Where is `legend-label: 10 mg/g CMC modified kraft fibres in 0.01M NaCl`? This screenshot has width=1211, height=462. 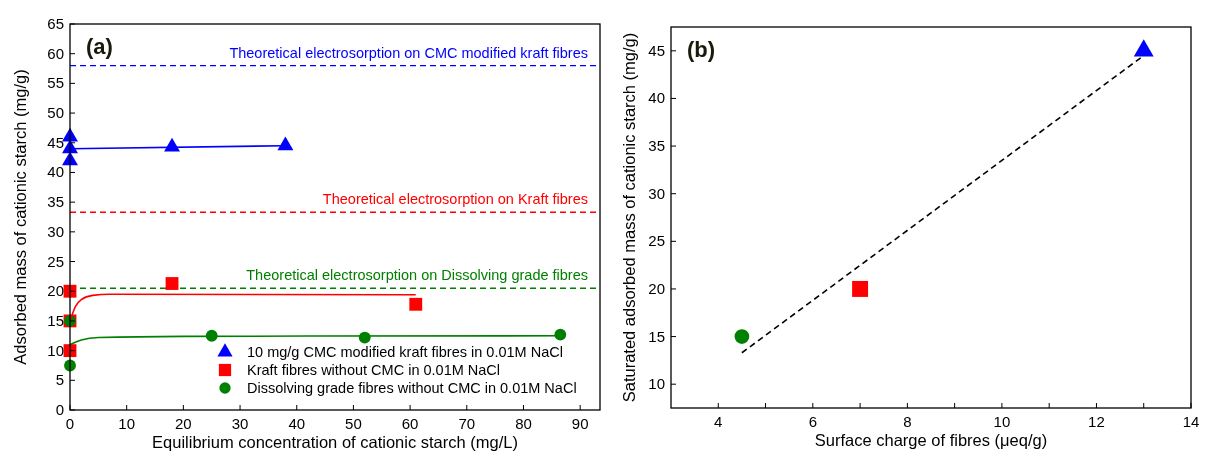
legend-label: 10 mg/g CMC modified kraft fibres in 0.01M NaCl is located at coordinates (405, 352).